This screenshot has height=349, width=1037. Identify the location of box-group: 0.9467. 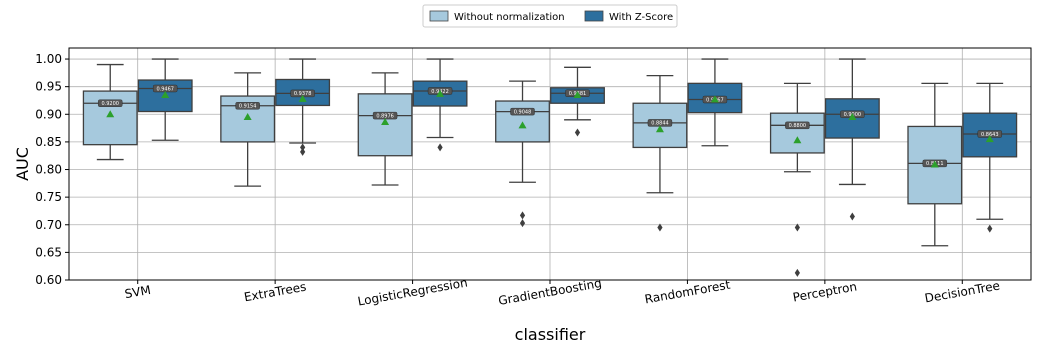
(165, 99).